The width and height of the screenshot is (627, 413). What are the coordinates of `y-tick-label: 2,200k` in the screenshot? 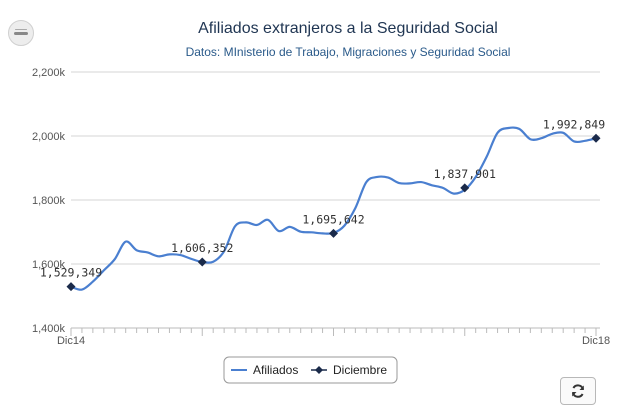 It's located at (49, 73).